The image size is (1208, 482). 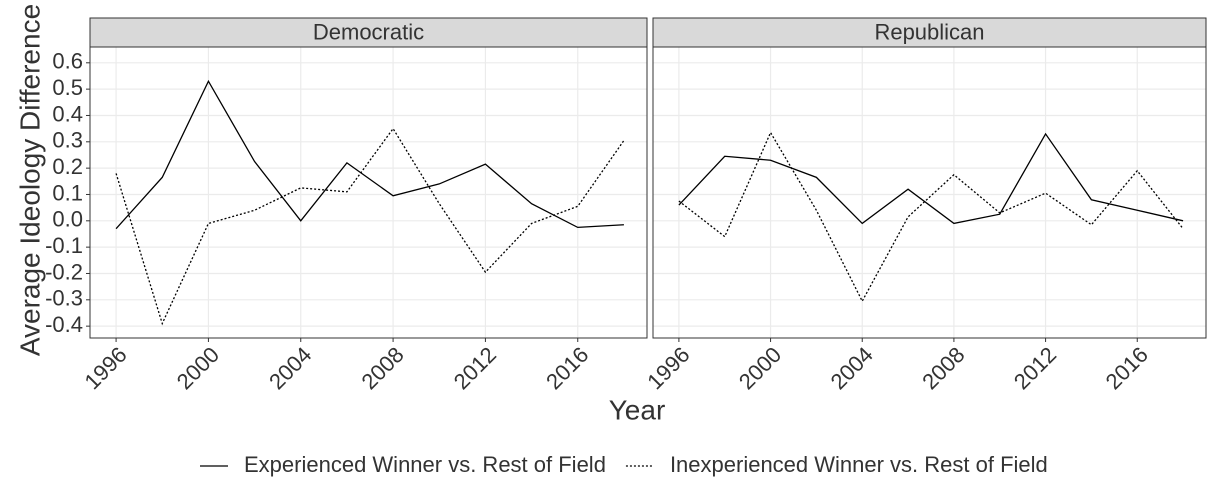 I want to click on x-axis-label: Year, so click(x=637, y=409).